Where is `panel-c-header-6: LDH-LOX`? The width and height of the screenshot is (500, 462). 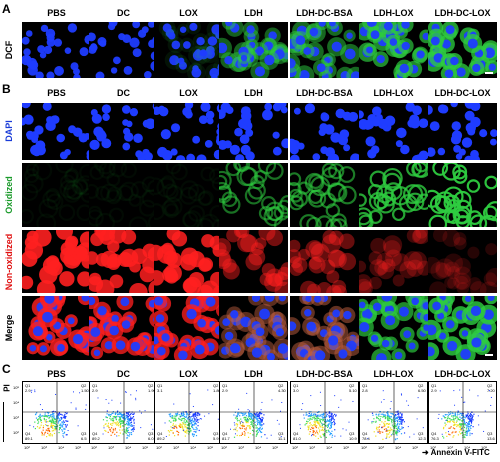
panel-c-header-6: LDH-LOX is located at coordinates (393, 374).